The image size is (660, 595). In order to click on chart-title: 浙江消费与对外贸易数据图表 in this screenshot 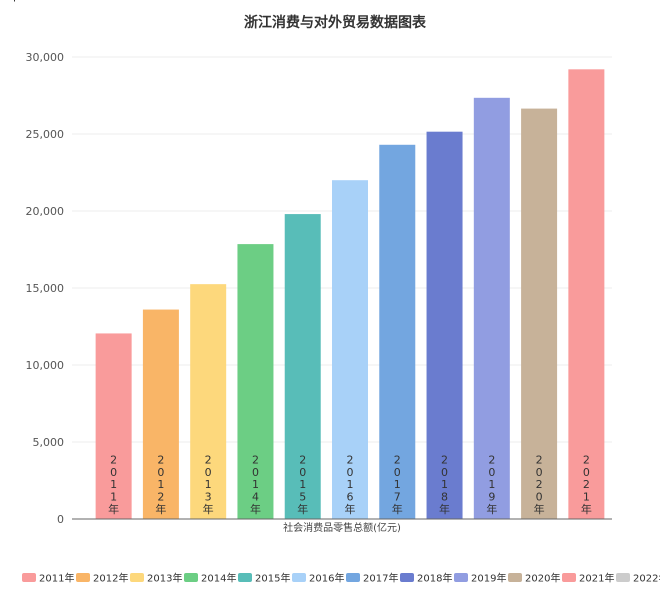, I will do `click(335, 22)`.